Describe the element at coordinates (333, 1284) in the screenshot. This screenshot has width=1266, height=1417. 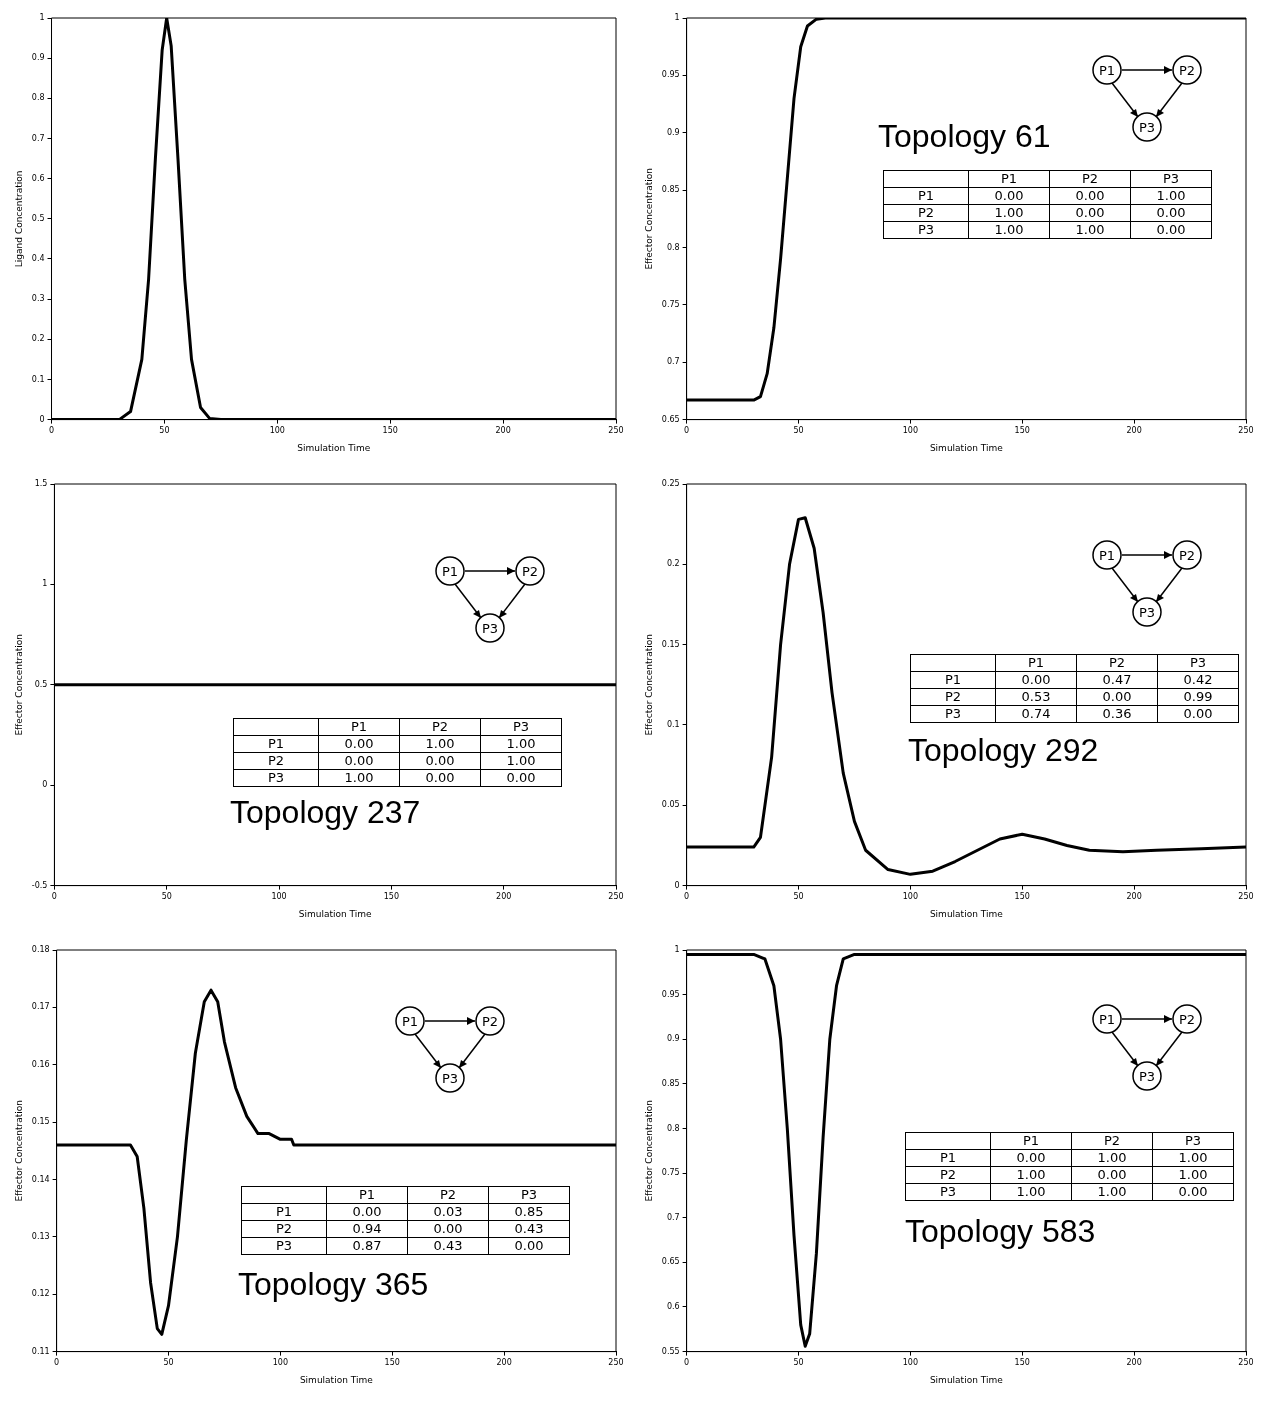
I see `annotation: Topology 365` at that location.